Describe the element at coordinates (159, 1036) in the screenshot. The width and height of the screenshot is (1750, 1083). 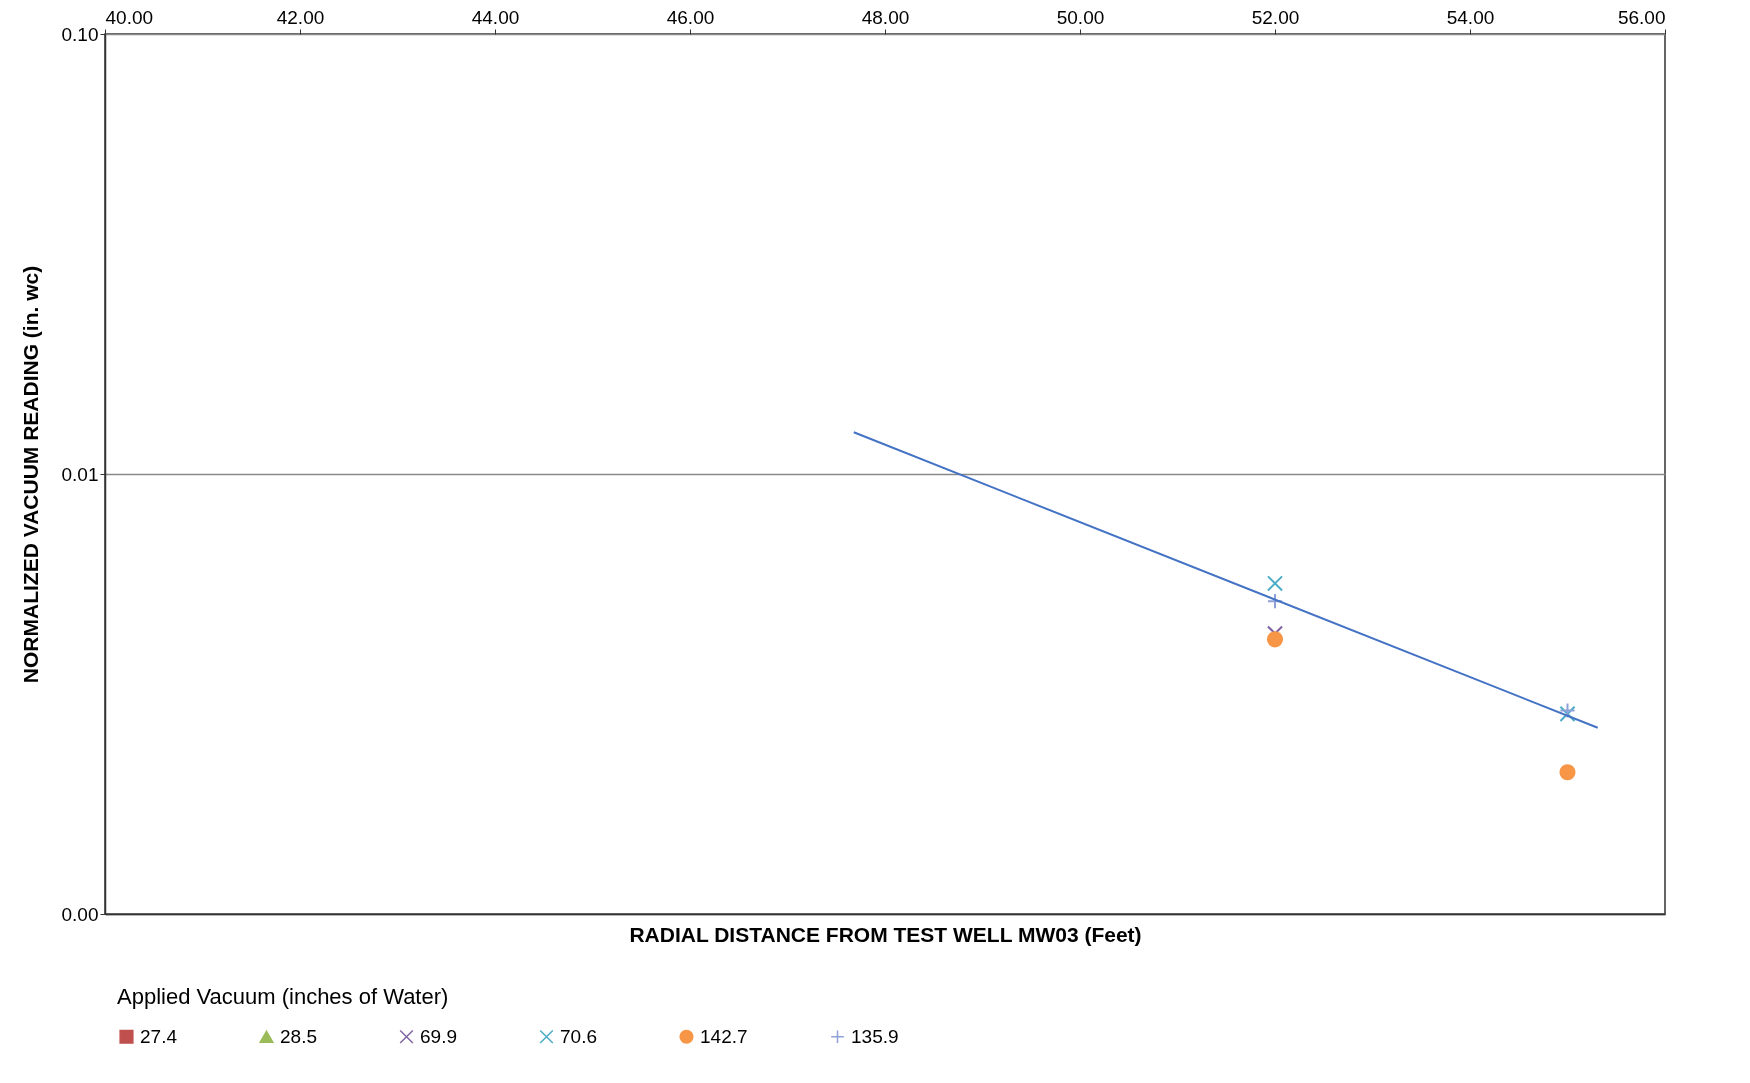
I see `legend-label: 27.4` at that location.